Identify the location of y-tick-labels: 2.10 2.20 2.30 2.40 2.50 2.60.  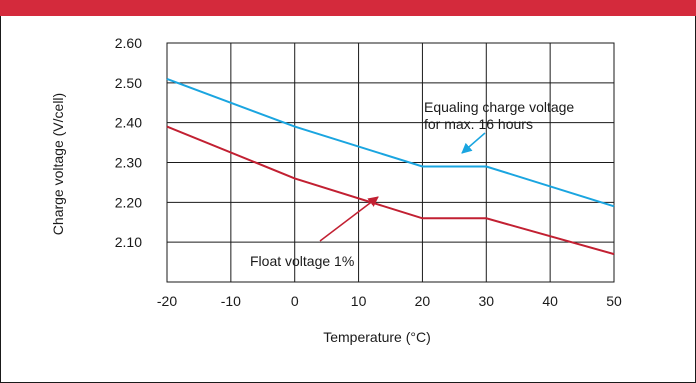
(128, 142).